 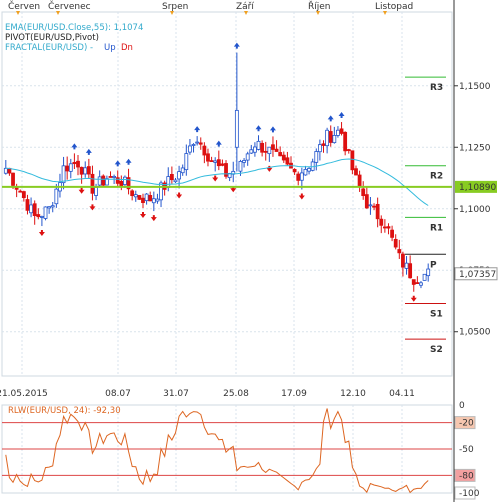 What do you see at coordinates (294, 394) in the screenshot?
I see `x-tick-label: 17.09` at bounding box center [294, 394].